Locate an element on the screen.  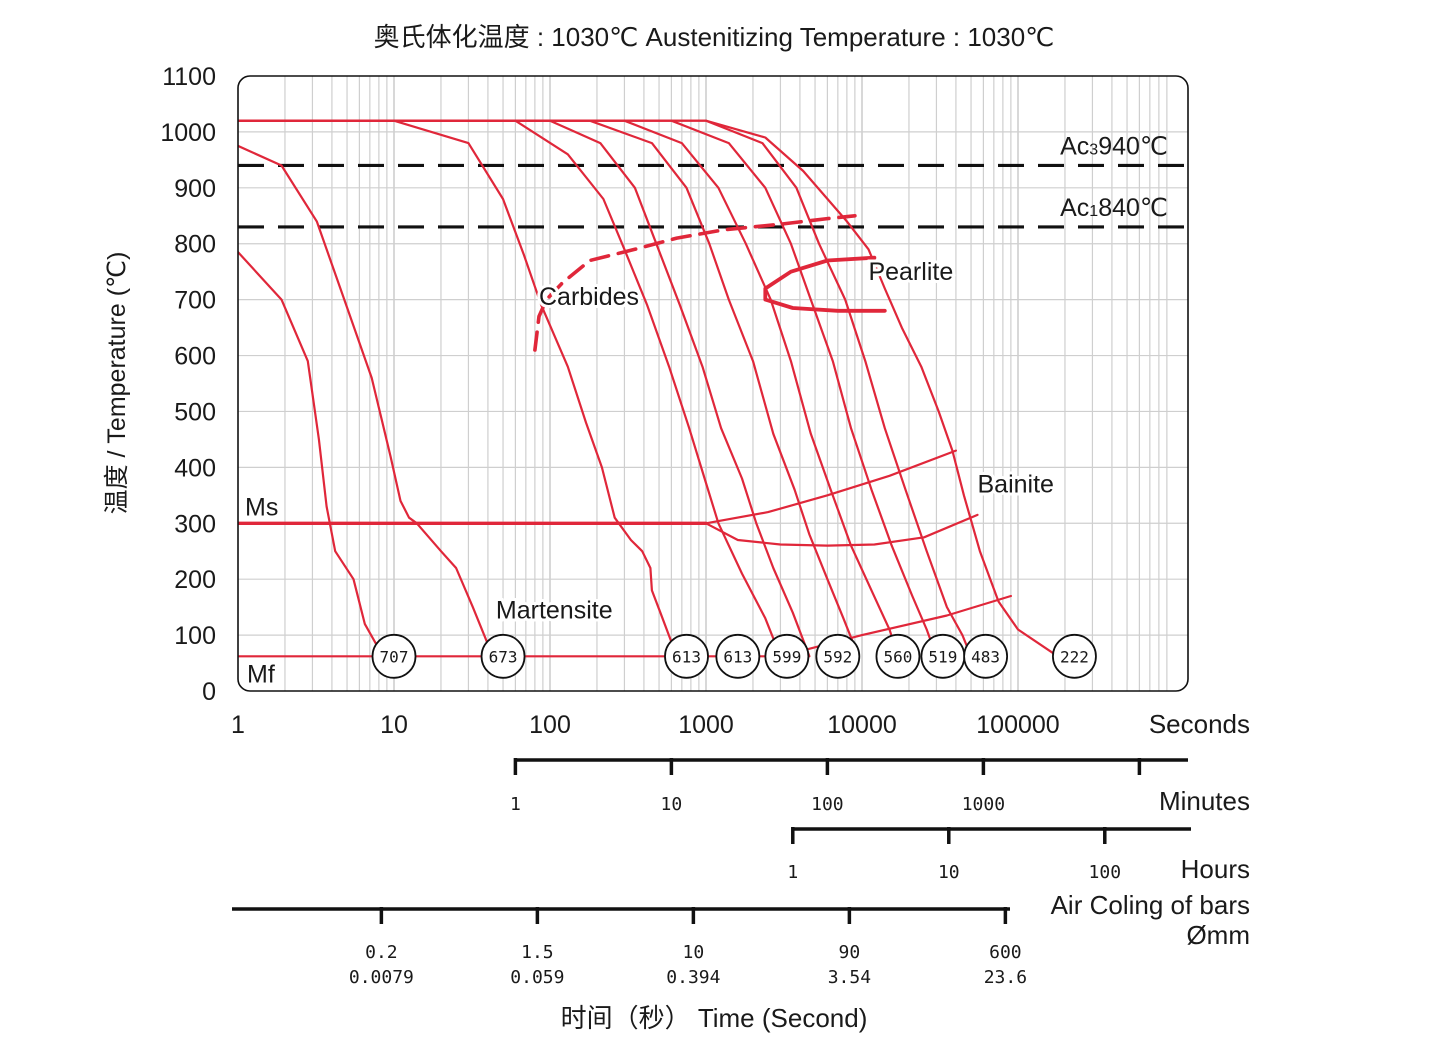
ms-label: Ms is located at coordinates (261, 507).